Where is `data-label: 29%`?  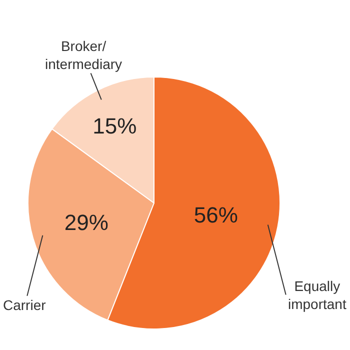
data-label: 29% is located at coordinates (86, 223).